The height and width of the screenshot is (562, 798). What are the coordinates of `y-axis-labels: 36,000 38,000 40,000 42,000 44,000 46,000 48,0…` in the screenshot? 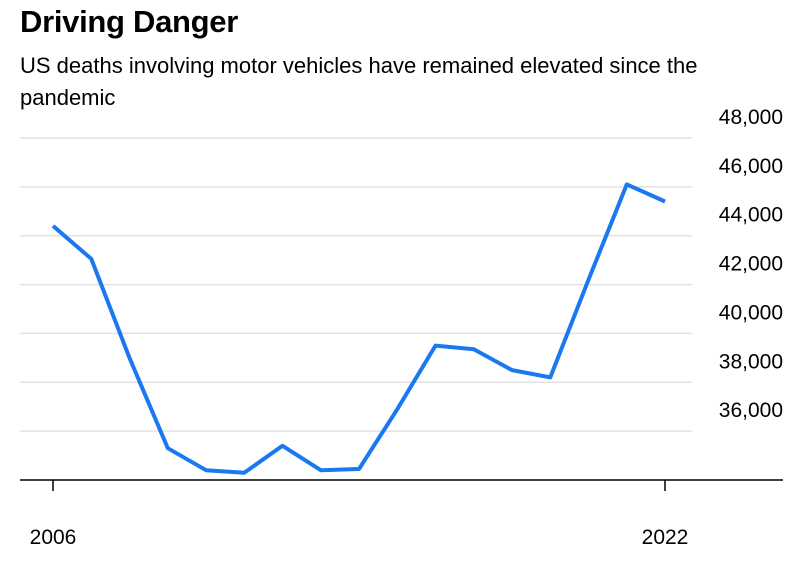 It's located at (751, 264).